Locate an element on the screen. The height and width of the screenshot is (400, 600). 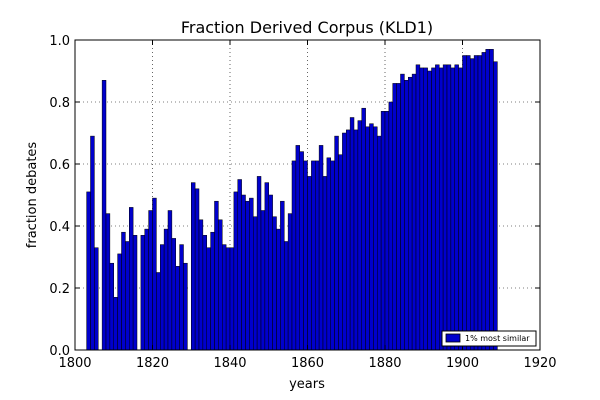
y-tick-label: 0.0 is located at coordinates (59, 351).